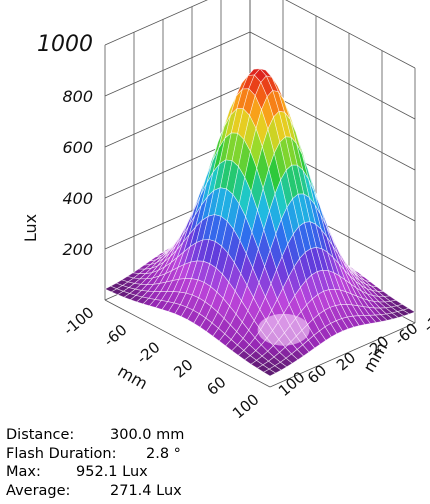 This screenshot has width=430, height=504. What do you see at coordinates (147, 435) in the screenshot?
I see `stat-distance-value: 300.0 mm` at bounding box center [147, 435].